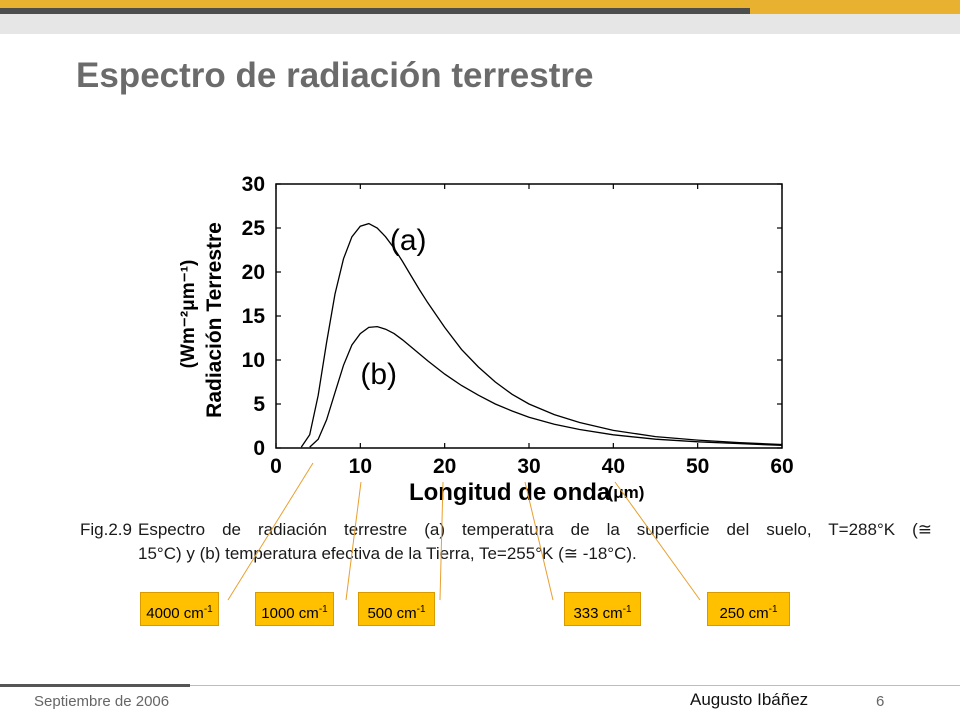 Image resolution: width=960 pixels, height=720 pixels. I want to click on x-tick-label: 50, so click(697, 466).